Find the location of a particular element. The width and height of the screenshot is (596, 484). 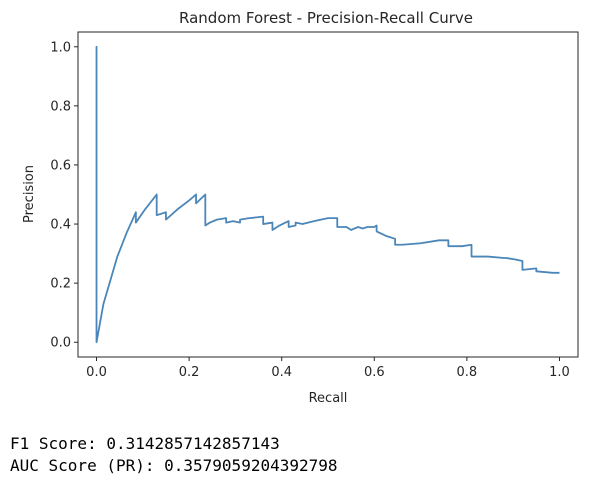

y-tick-label: 0.2 is located at coordinates (60, 284).